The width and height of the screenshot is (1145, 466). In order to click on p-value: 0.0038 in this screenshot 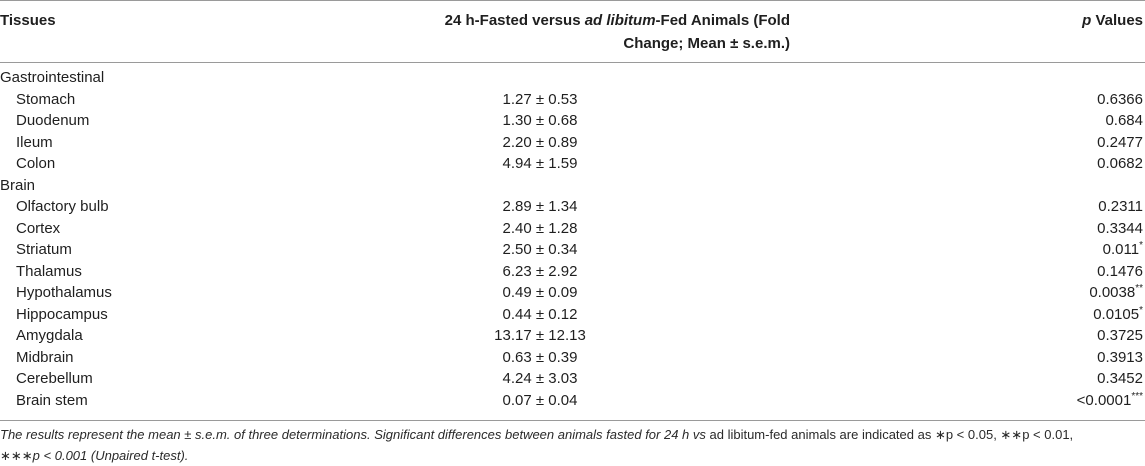, I will do `click(1112, 292)`.